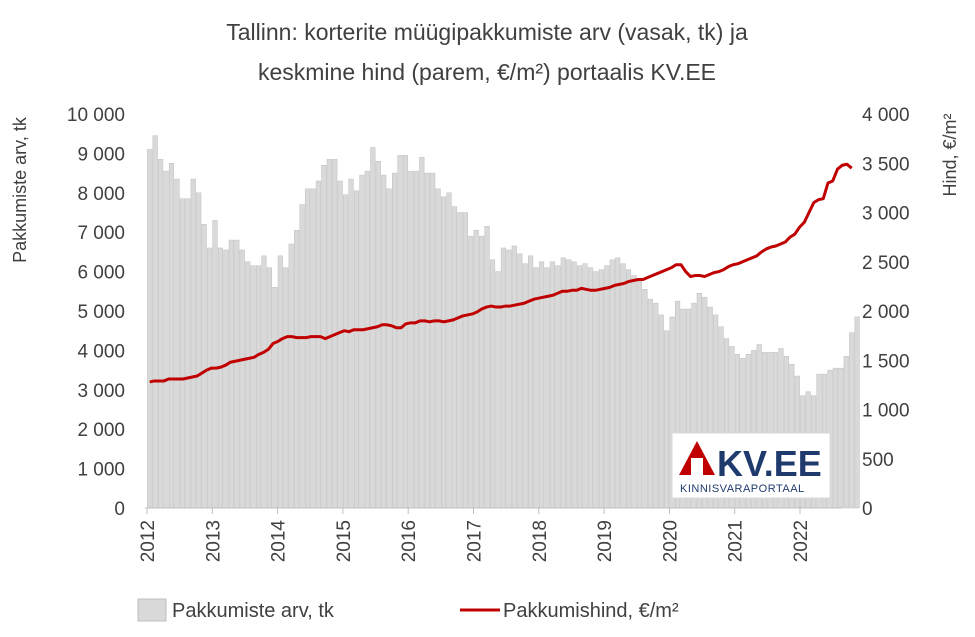 This screenshot has height=637, width=975. Describe the element at coordinates (697, 458) in the screenshot. I see `house-logo-icon` at that location.